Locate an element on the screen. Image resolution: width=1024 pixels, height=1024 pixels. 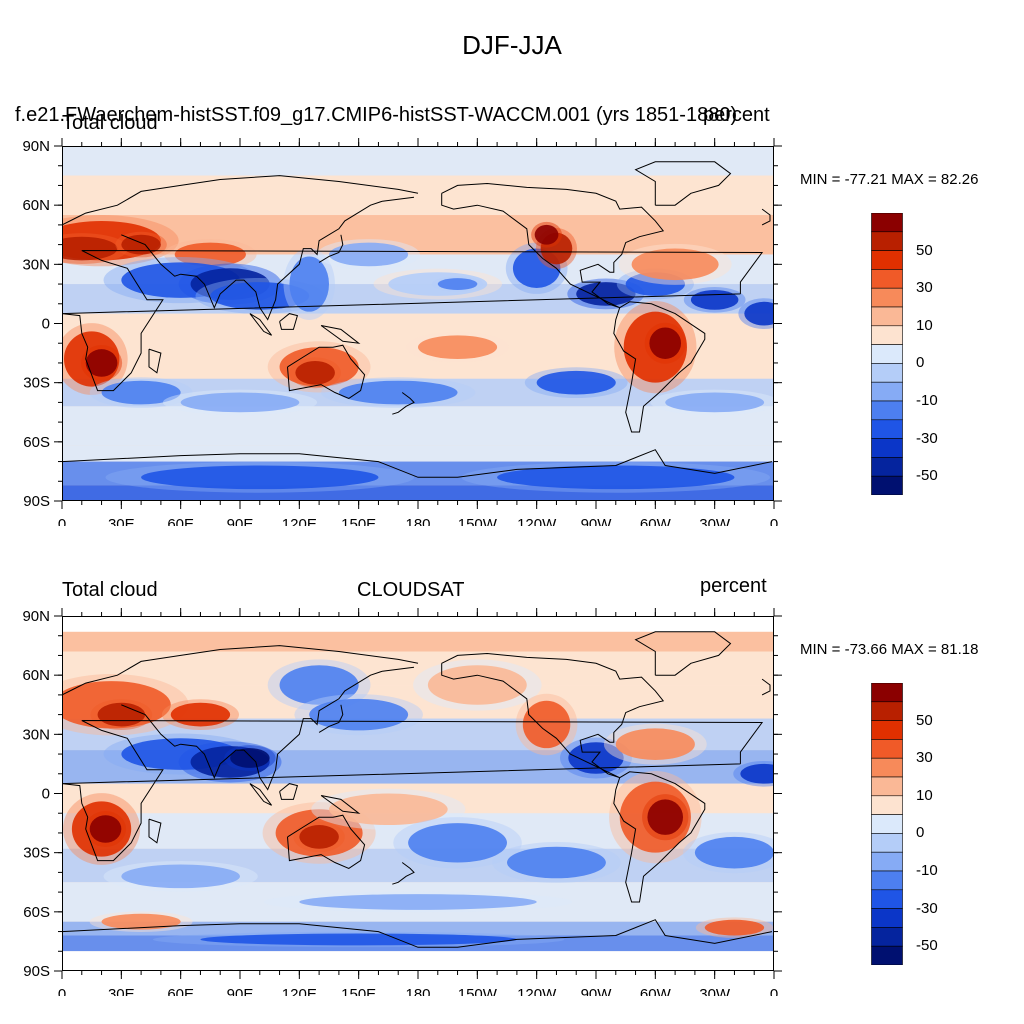
panel-center-title: CLOUDSAT is located at coordinates (411, 590).